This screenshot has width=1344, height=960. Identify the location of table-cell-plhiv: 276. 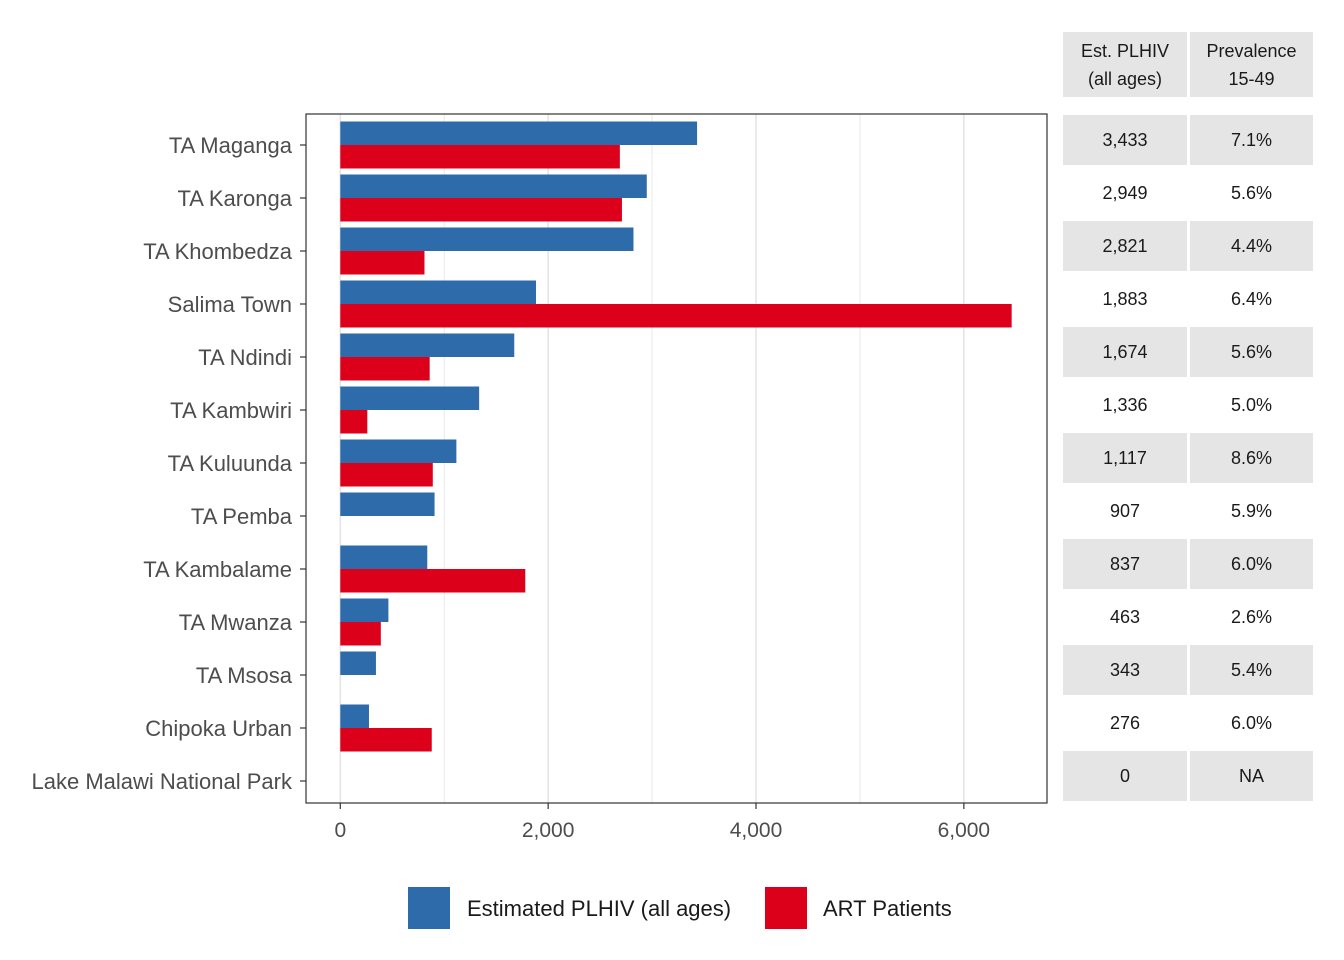
(1125, 723).